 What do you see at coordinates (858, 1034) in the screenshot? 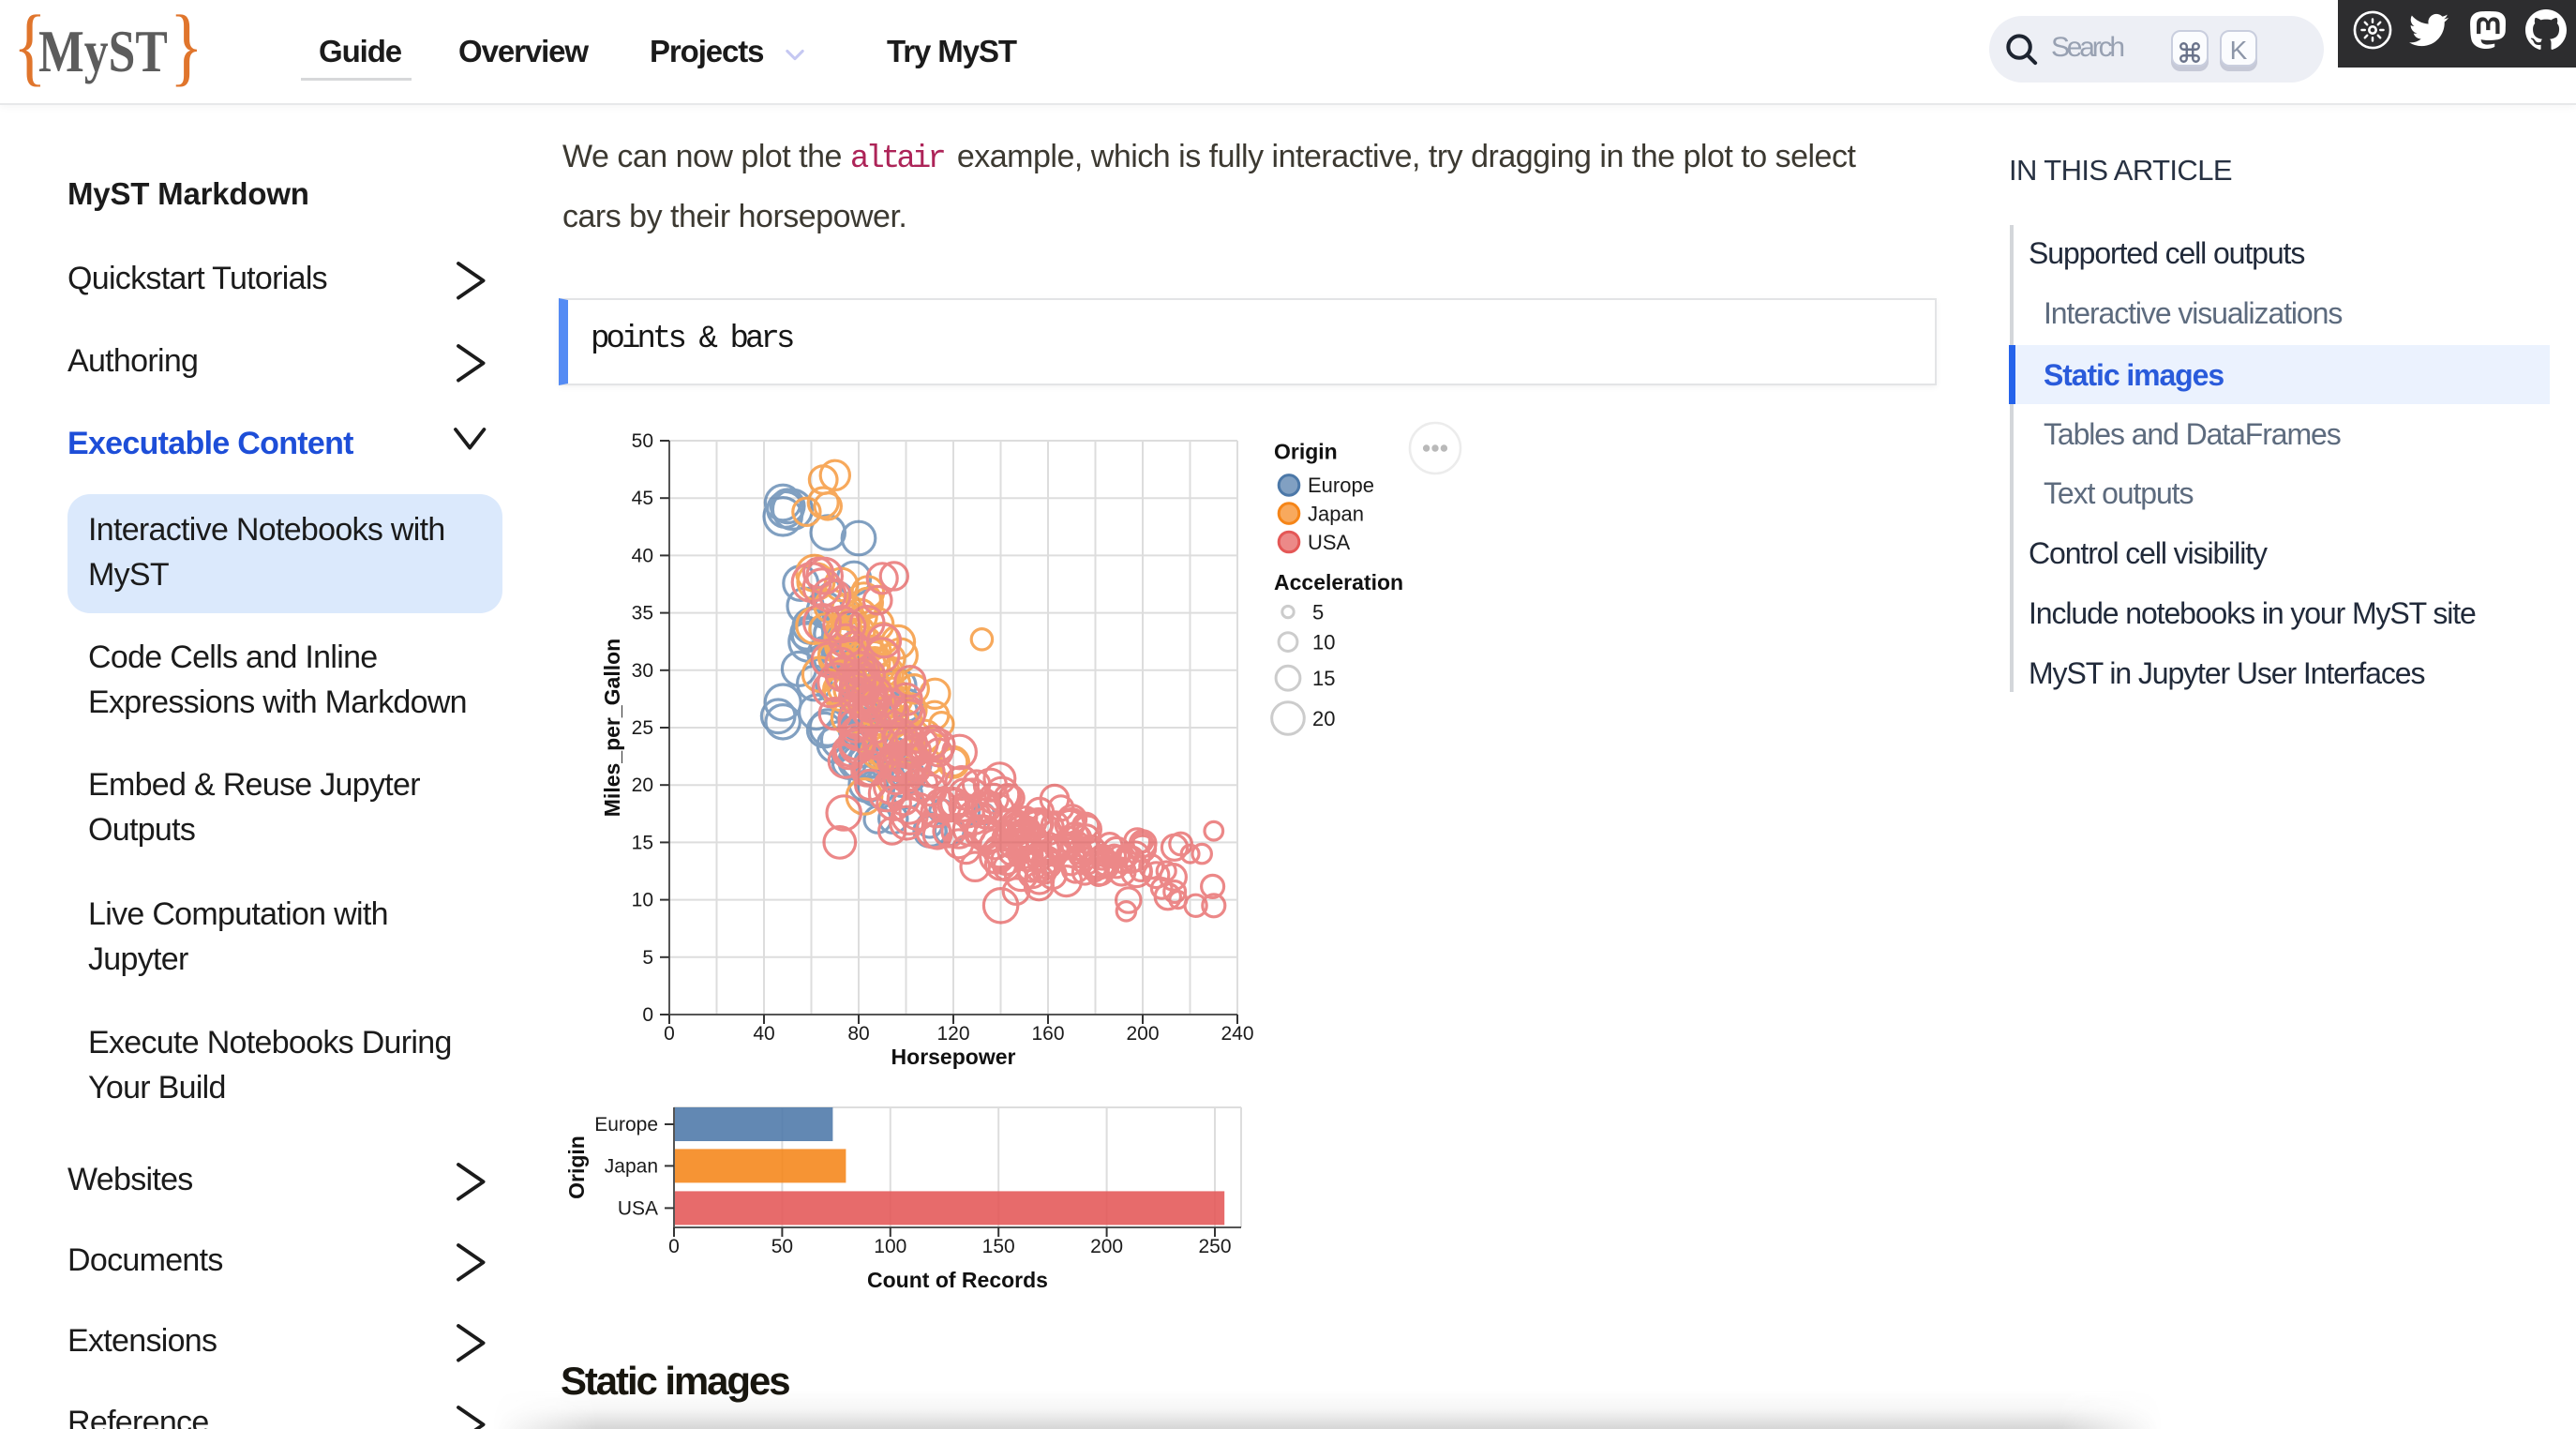
I see `svg-text: 80` at bounding box center [858, 1034].